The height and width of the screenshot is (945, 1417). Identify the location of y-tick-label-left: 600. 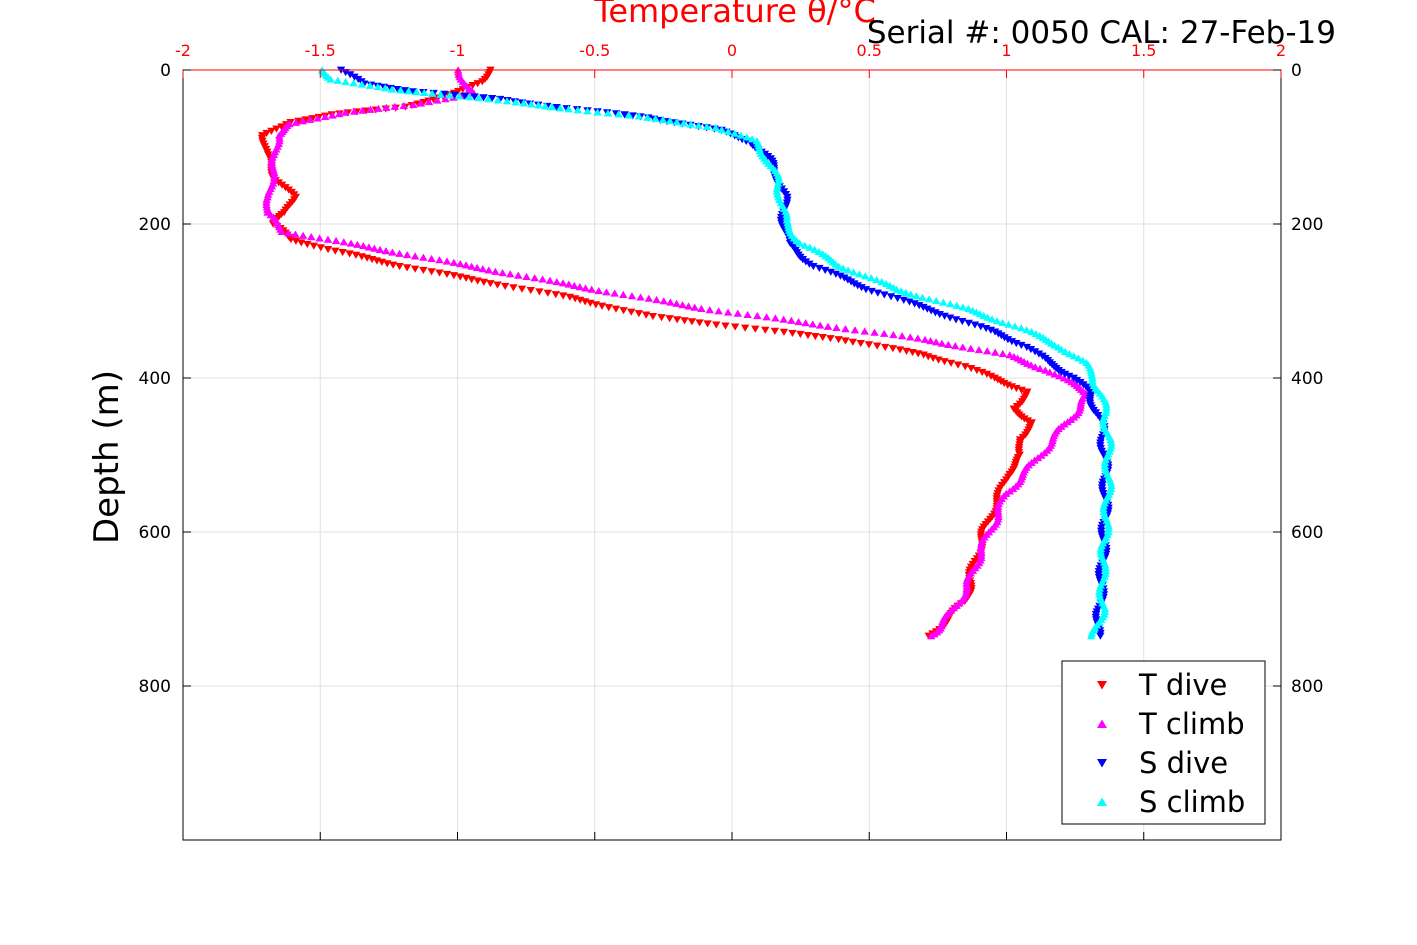
(155, 533).